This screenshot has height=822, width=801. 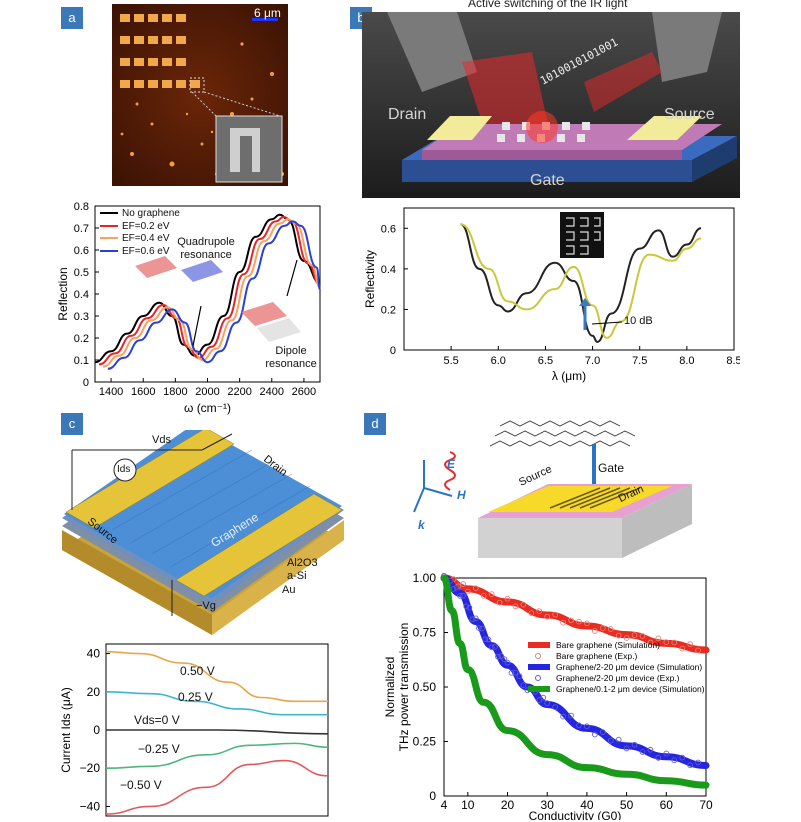 I want to click on x-tick-label: 4, so click(x=444, y=805).